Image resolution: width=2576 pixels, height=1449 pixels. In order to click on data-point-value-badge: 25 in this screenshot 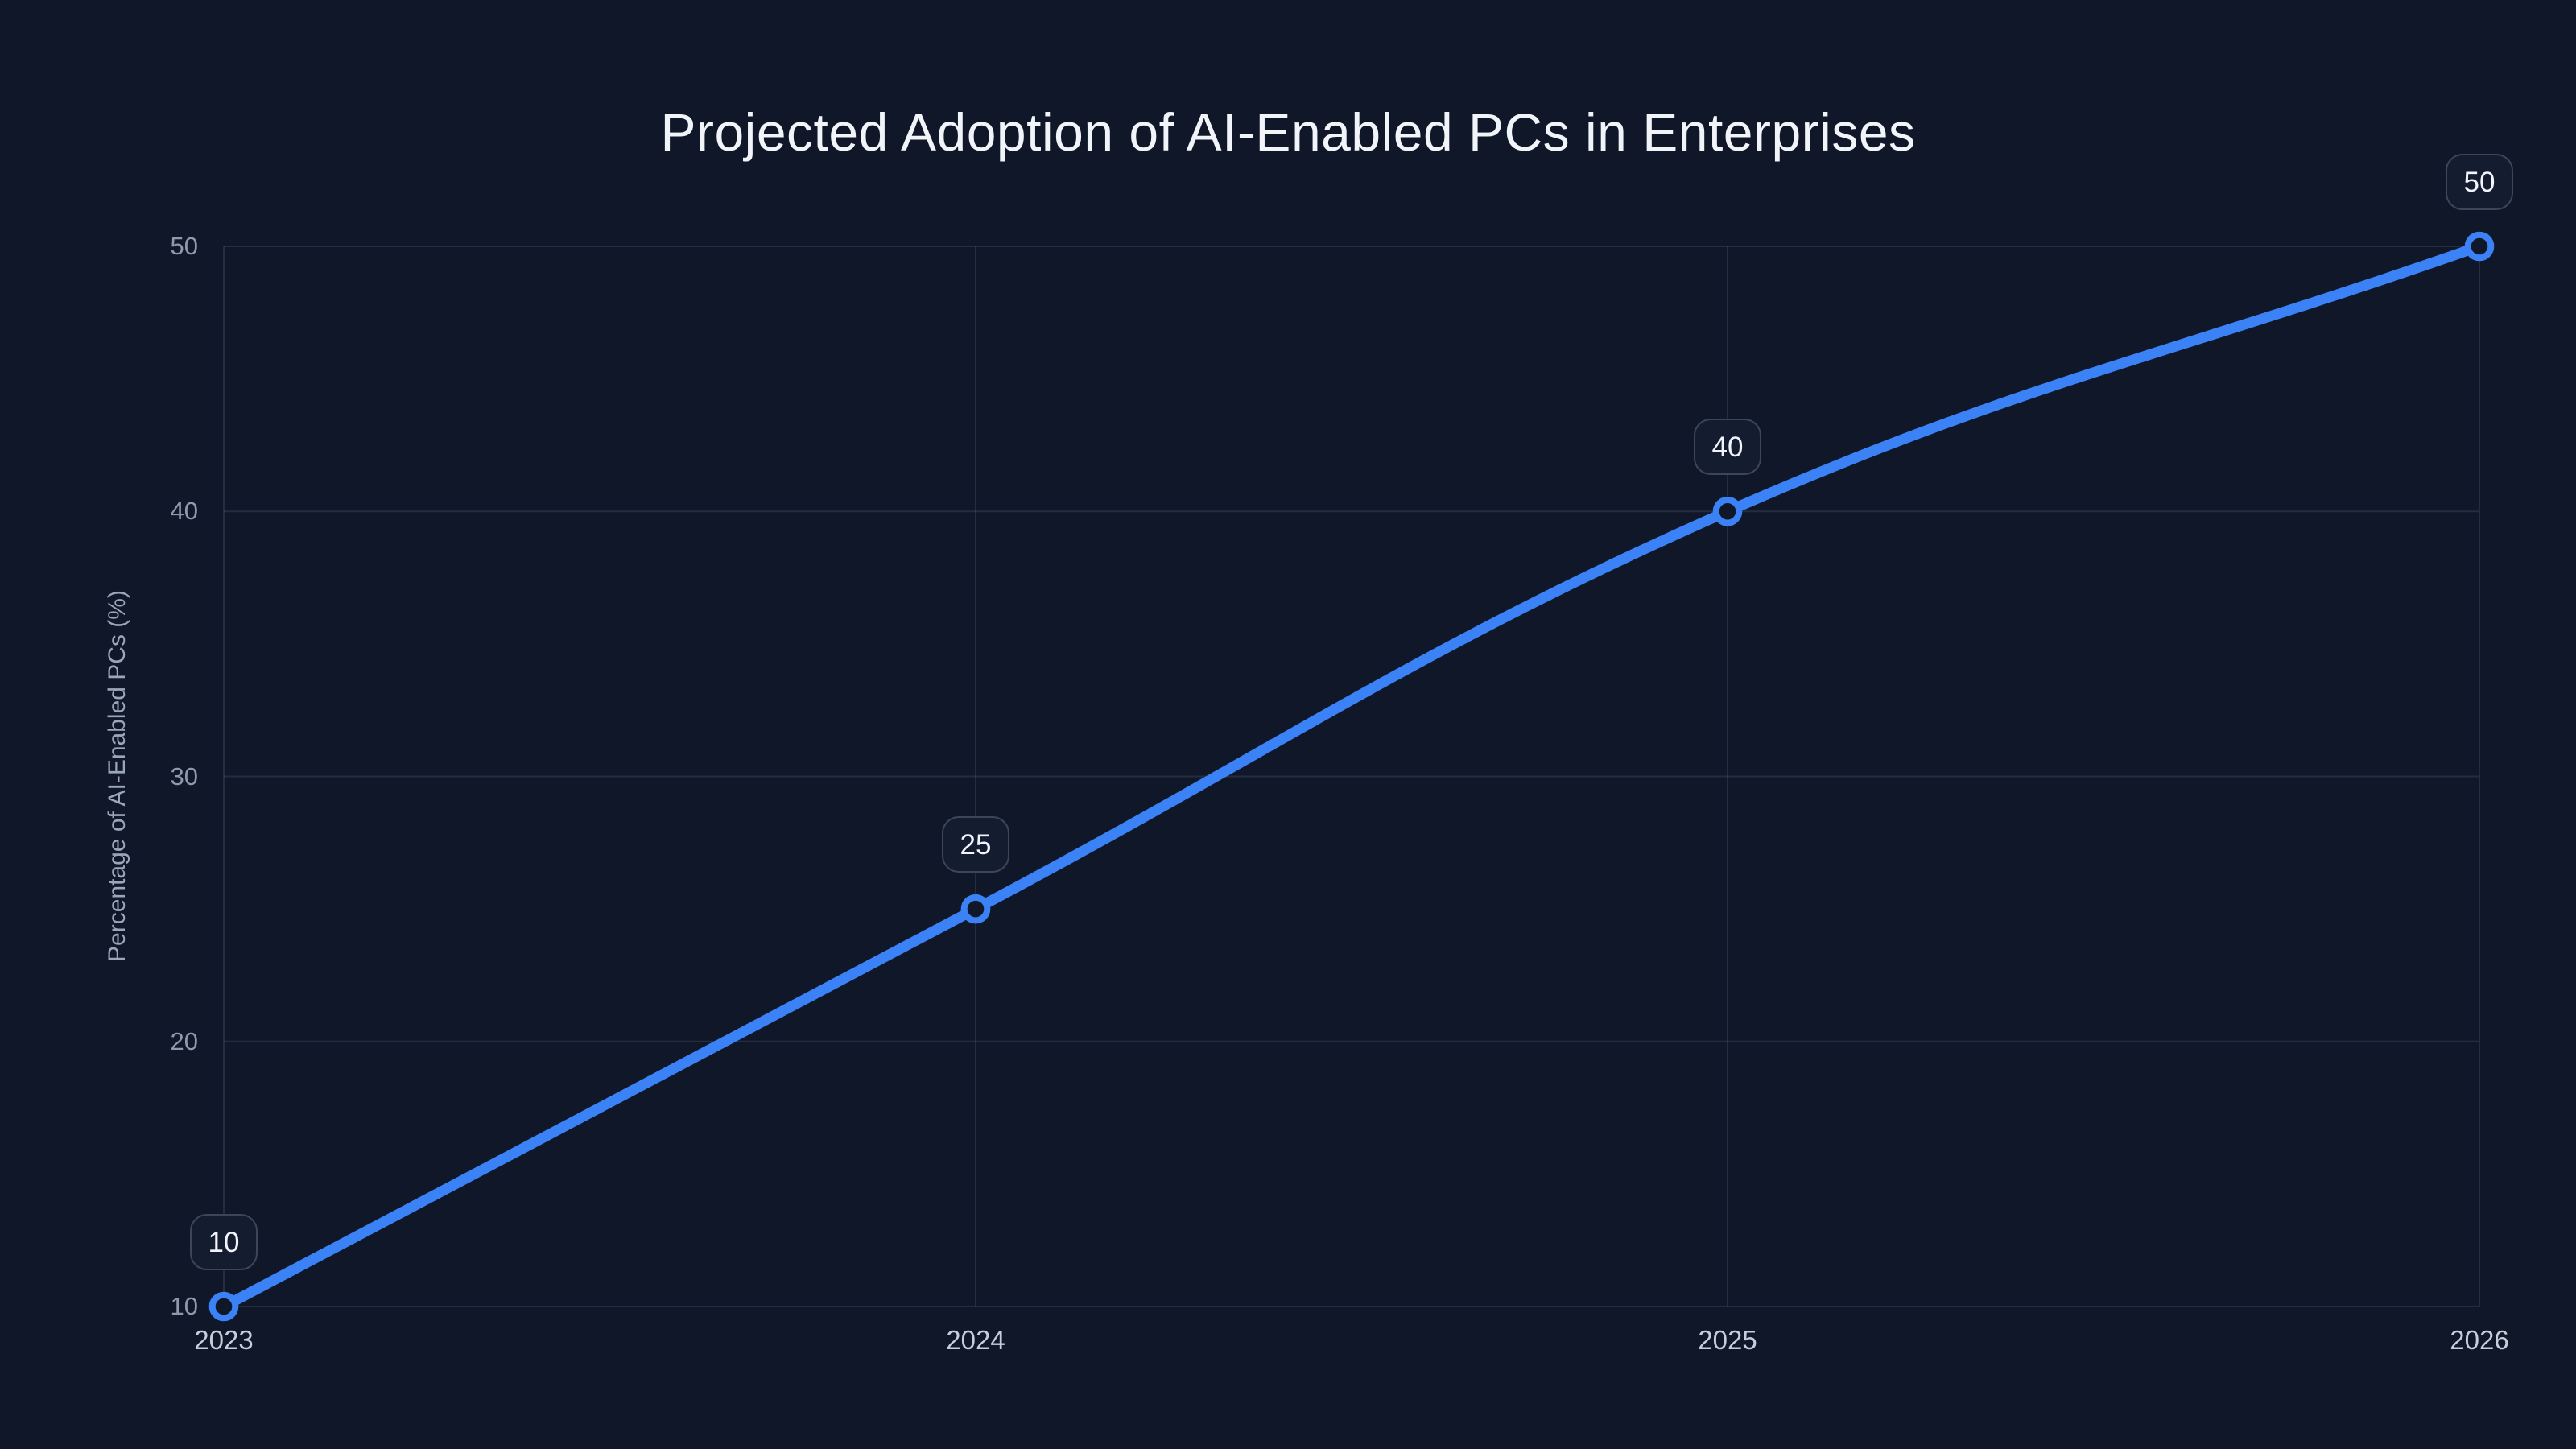, I will do `click(975, 844)`.